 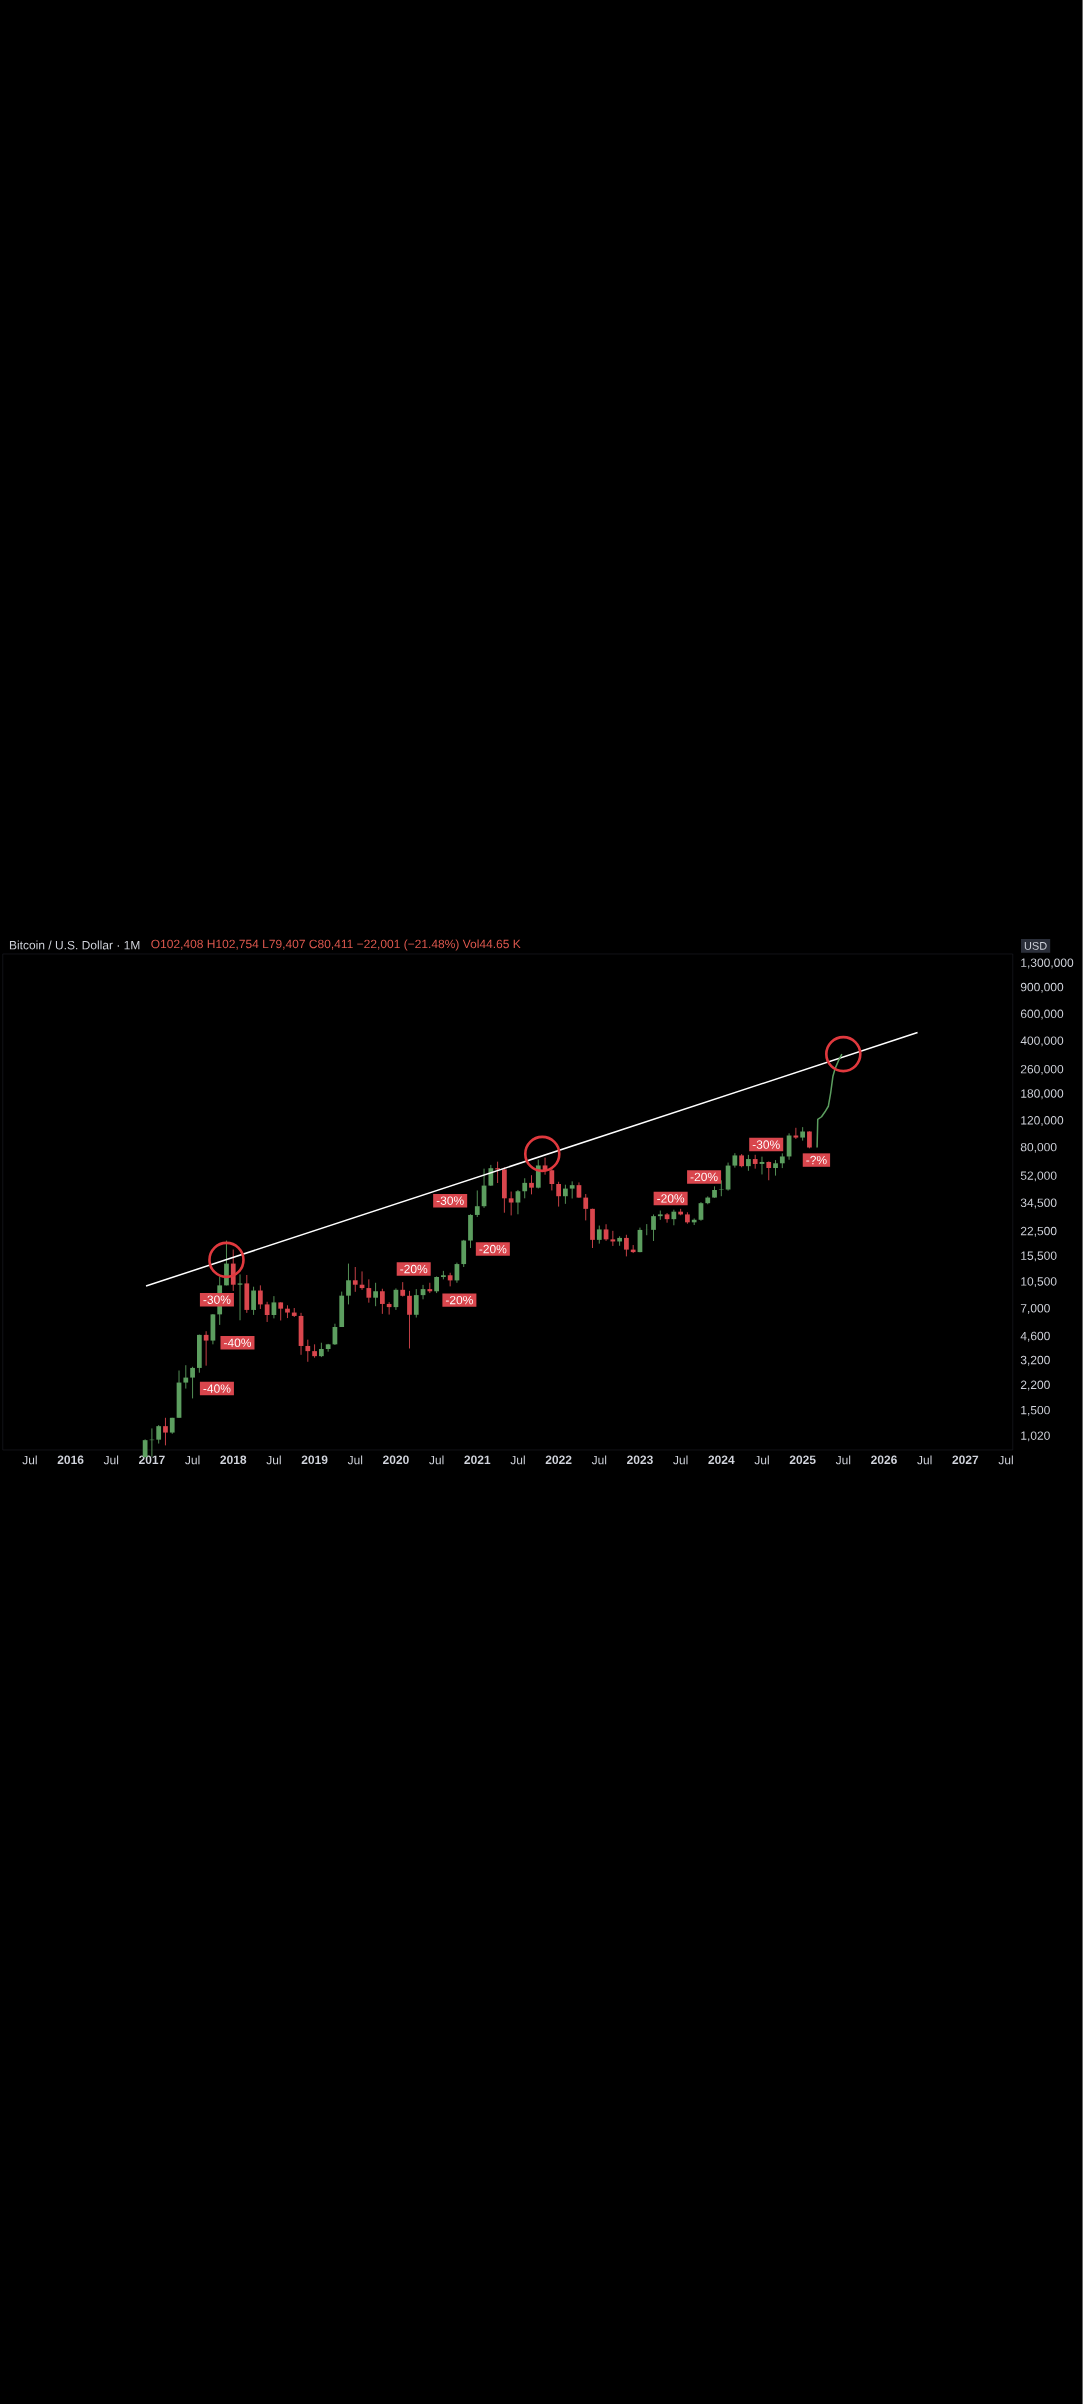 I want to click on y-tick-label: 1,020, so click(x=1035, y=1436).